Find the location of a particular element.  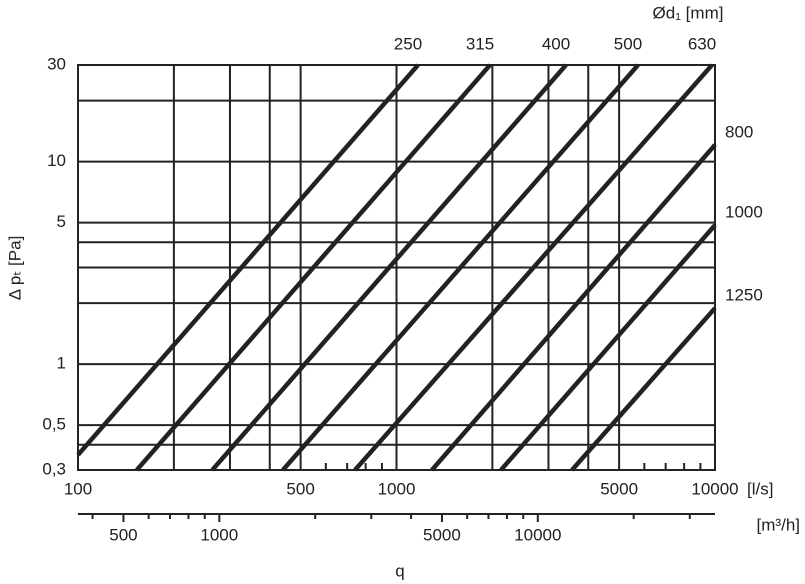

x-tick-label: 1000 is located at coordinates (397, 488).